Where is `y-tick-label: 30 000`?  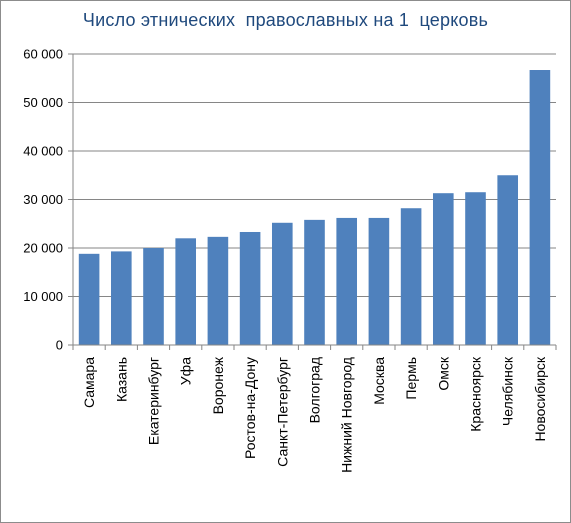
y-tick-label: 30 000 is located at coordinates (43, 199).